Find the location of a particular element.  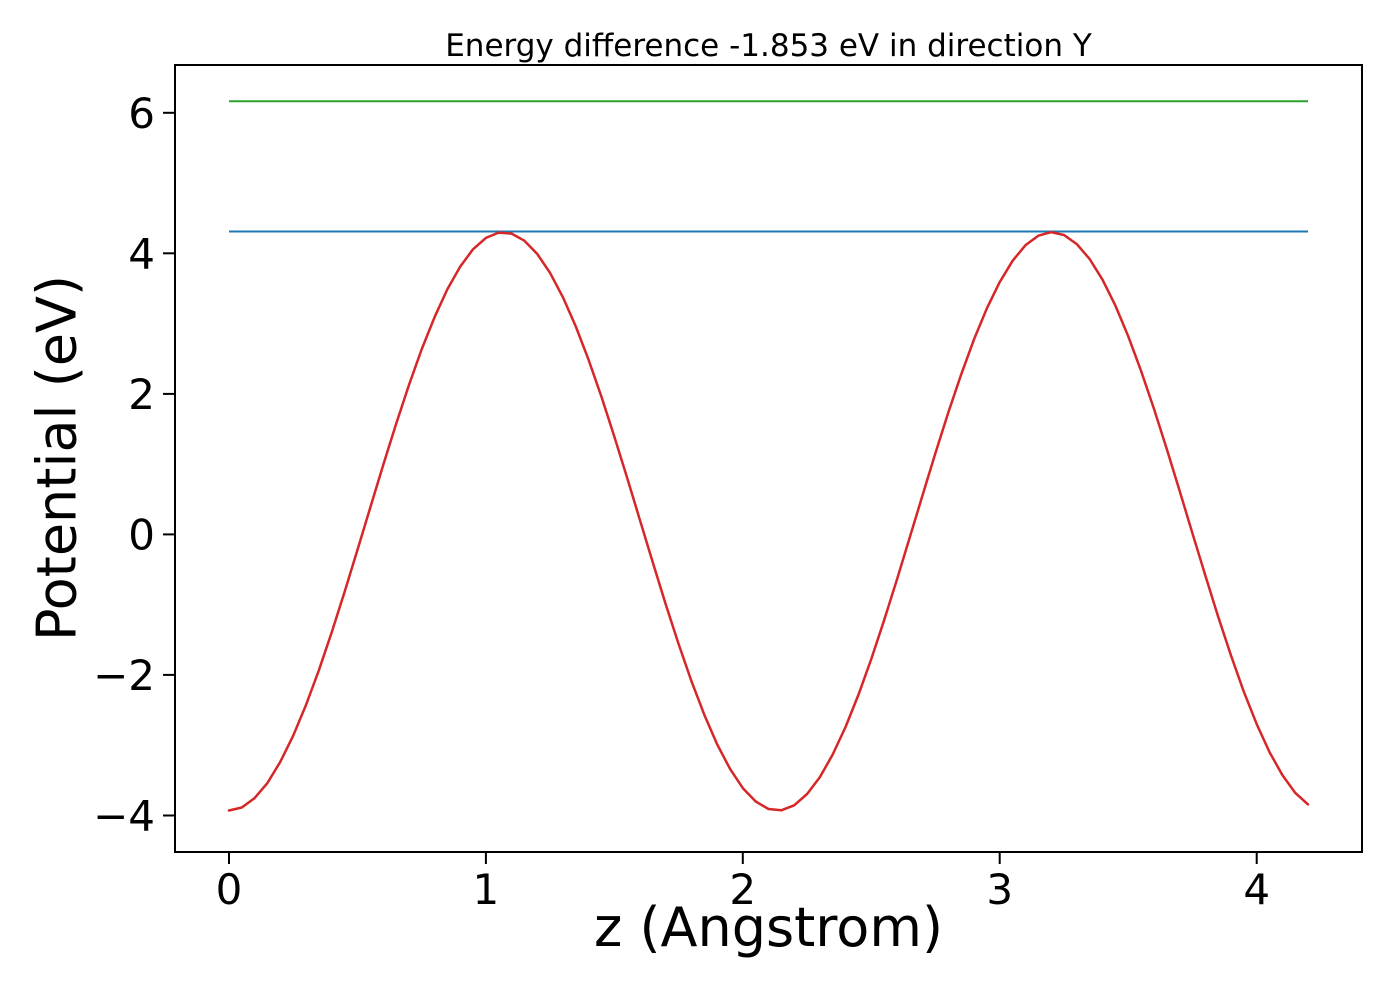

x-tick-label: 0 is located at coordinates (229, 889).